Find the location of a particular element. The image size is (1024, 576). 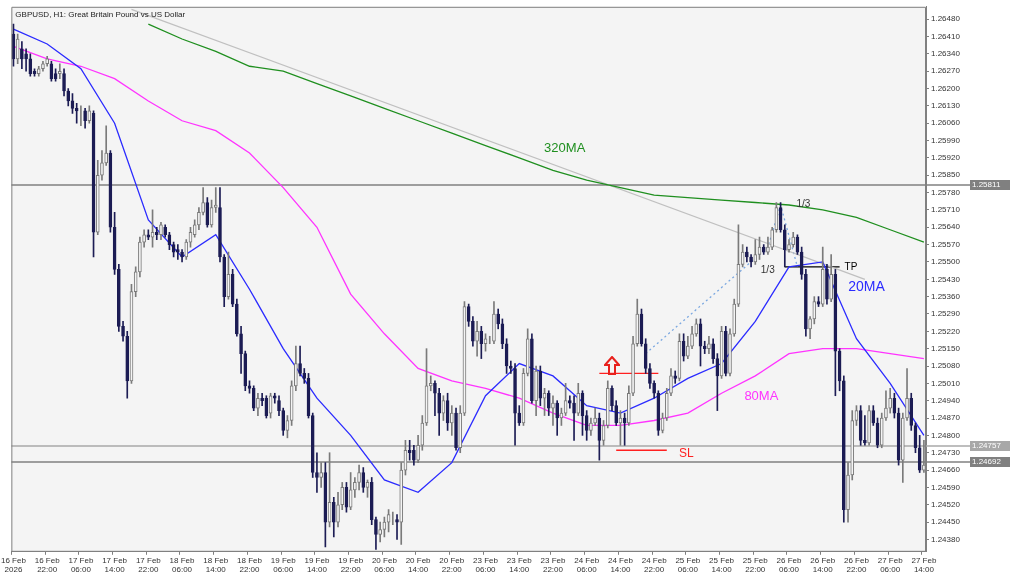

y-tick-label: 1.24520 is located at coordinates (946, 504).